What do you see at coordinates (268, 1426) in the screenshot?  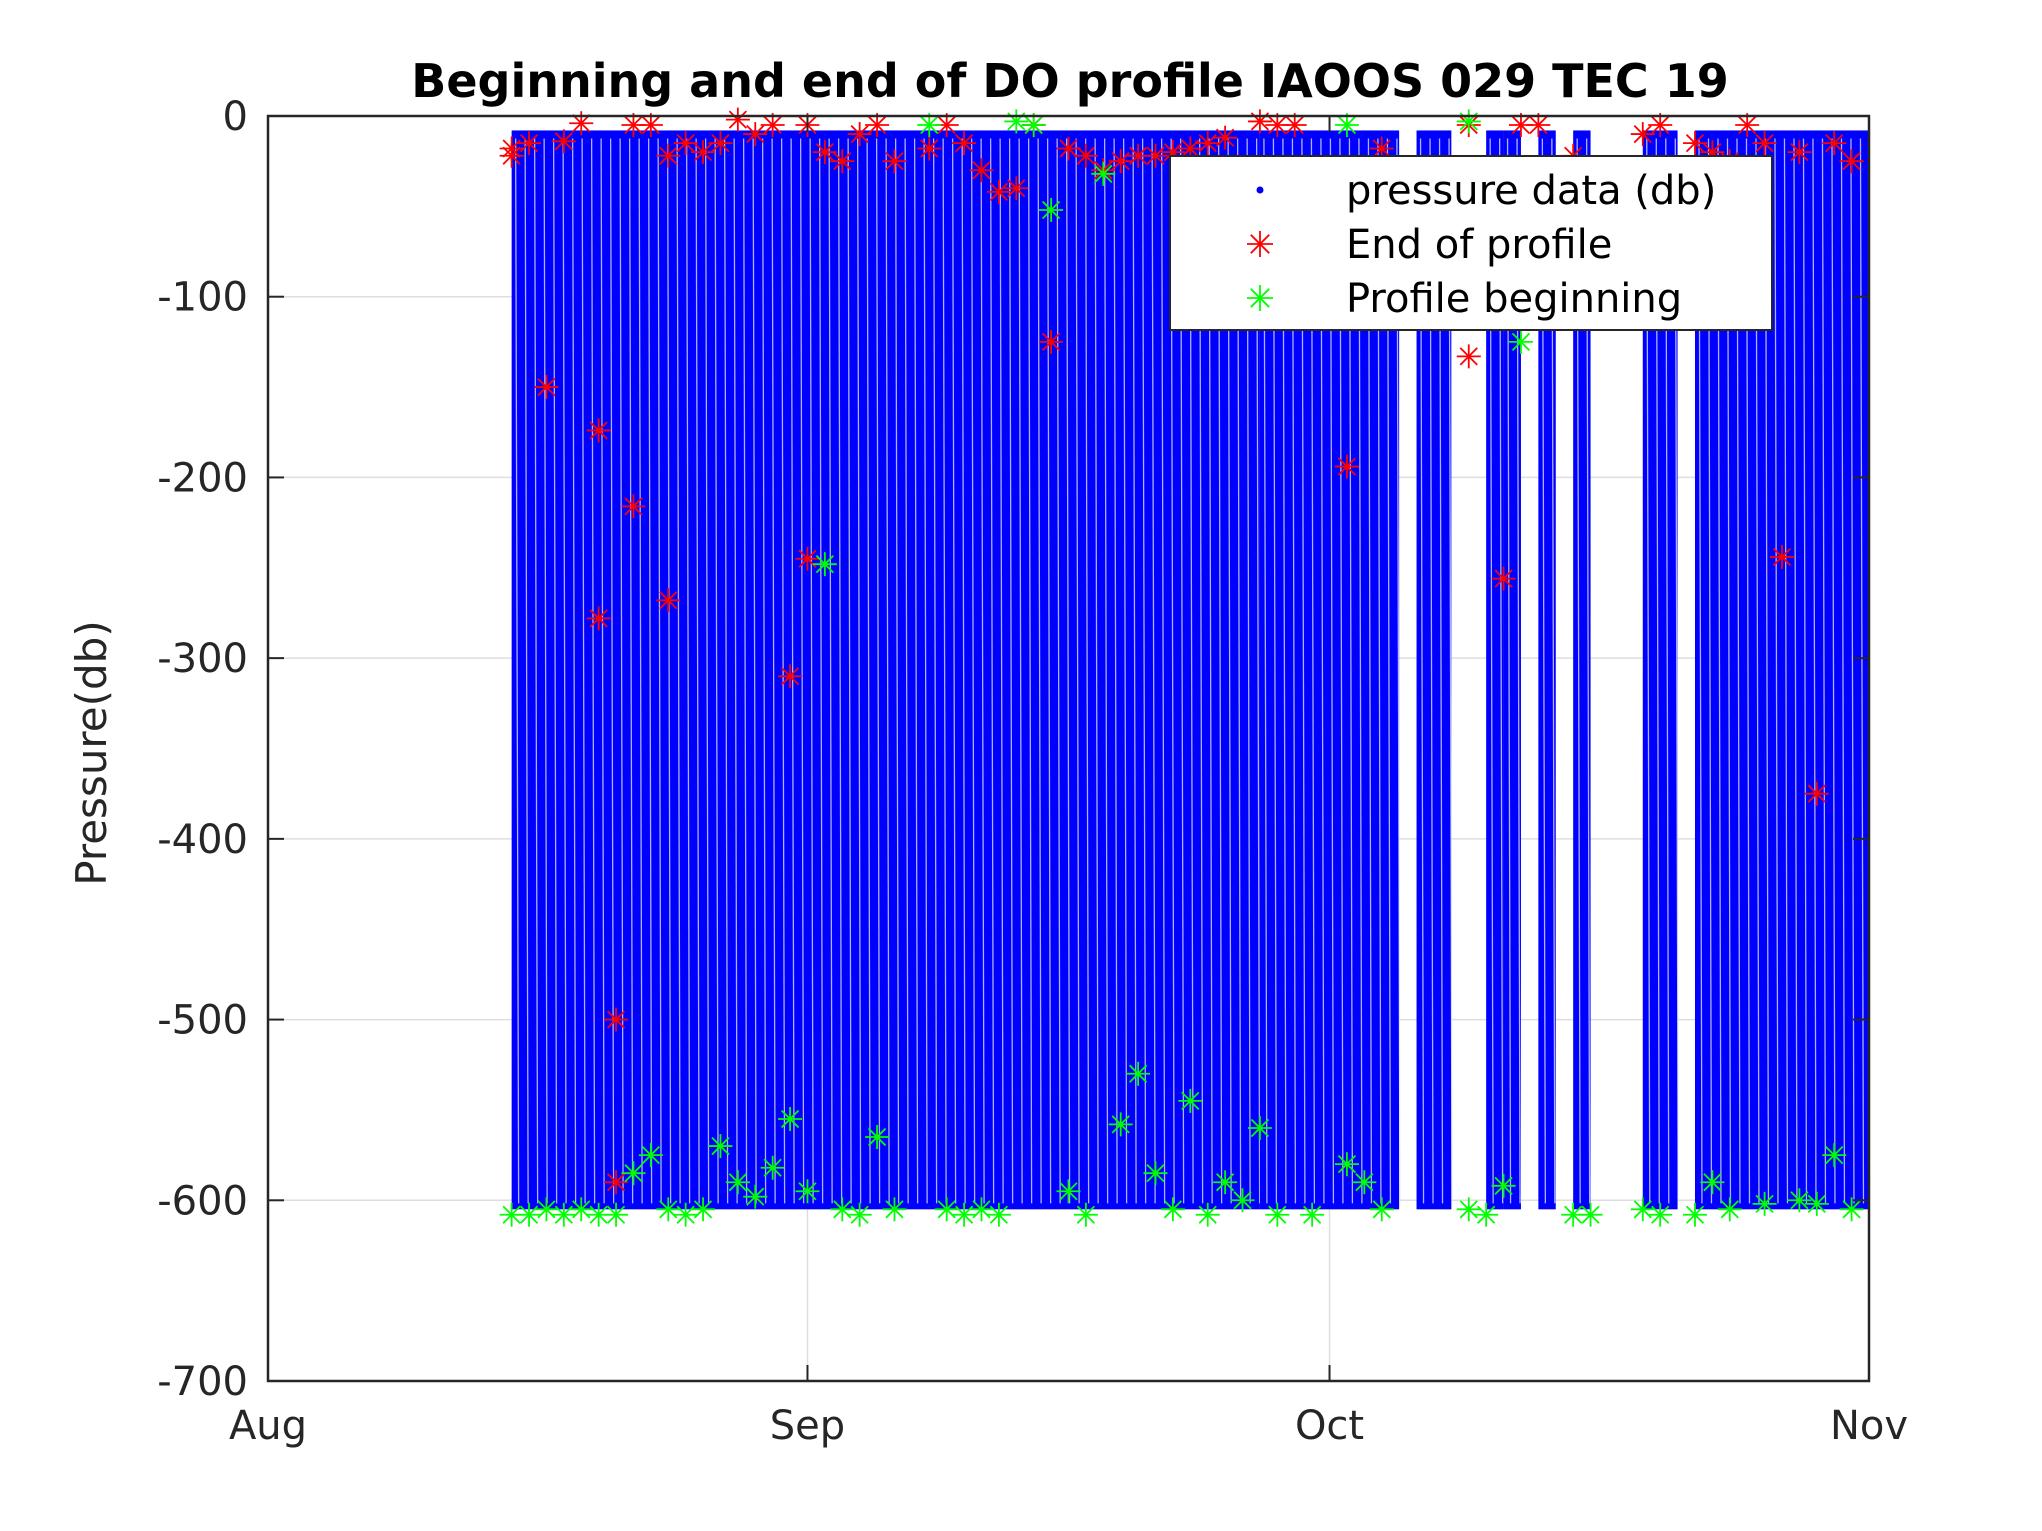 I see `x-tick-label: Aug` at bounding box center [268, 1426].